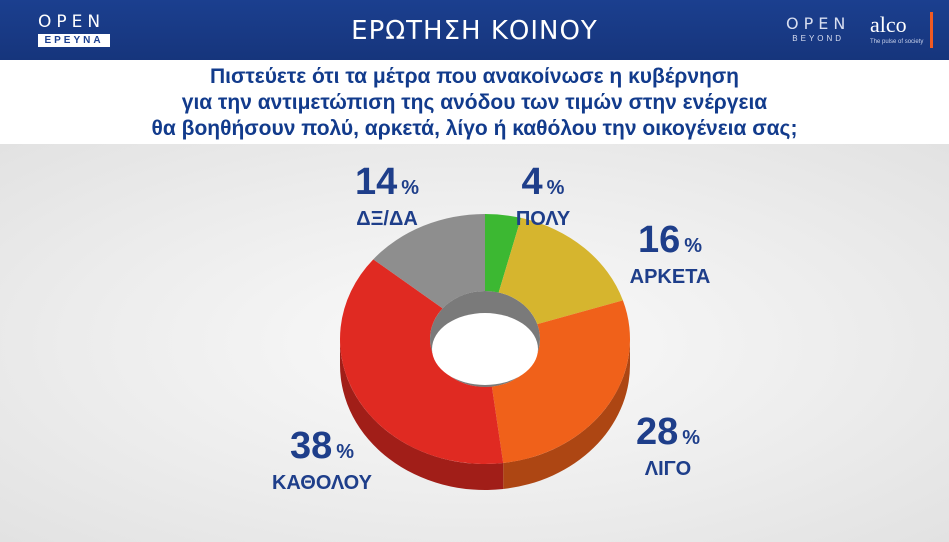 This screenshot has height=542, width=949. Describe the element at coordinates (387, 219) in the screenshot. I see `label-dxda-name: ΔΞ/ΔΑ` at that location.